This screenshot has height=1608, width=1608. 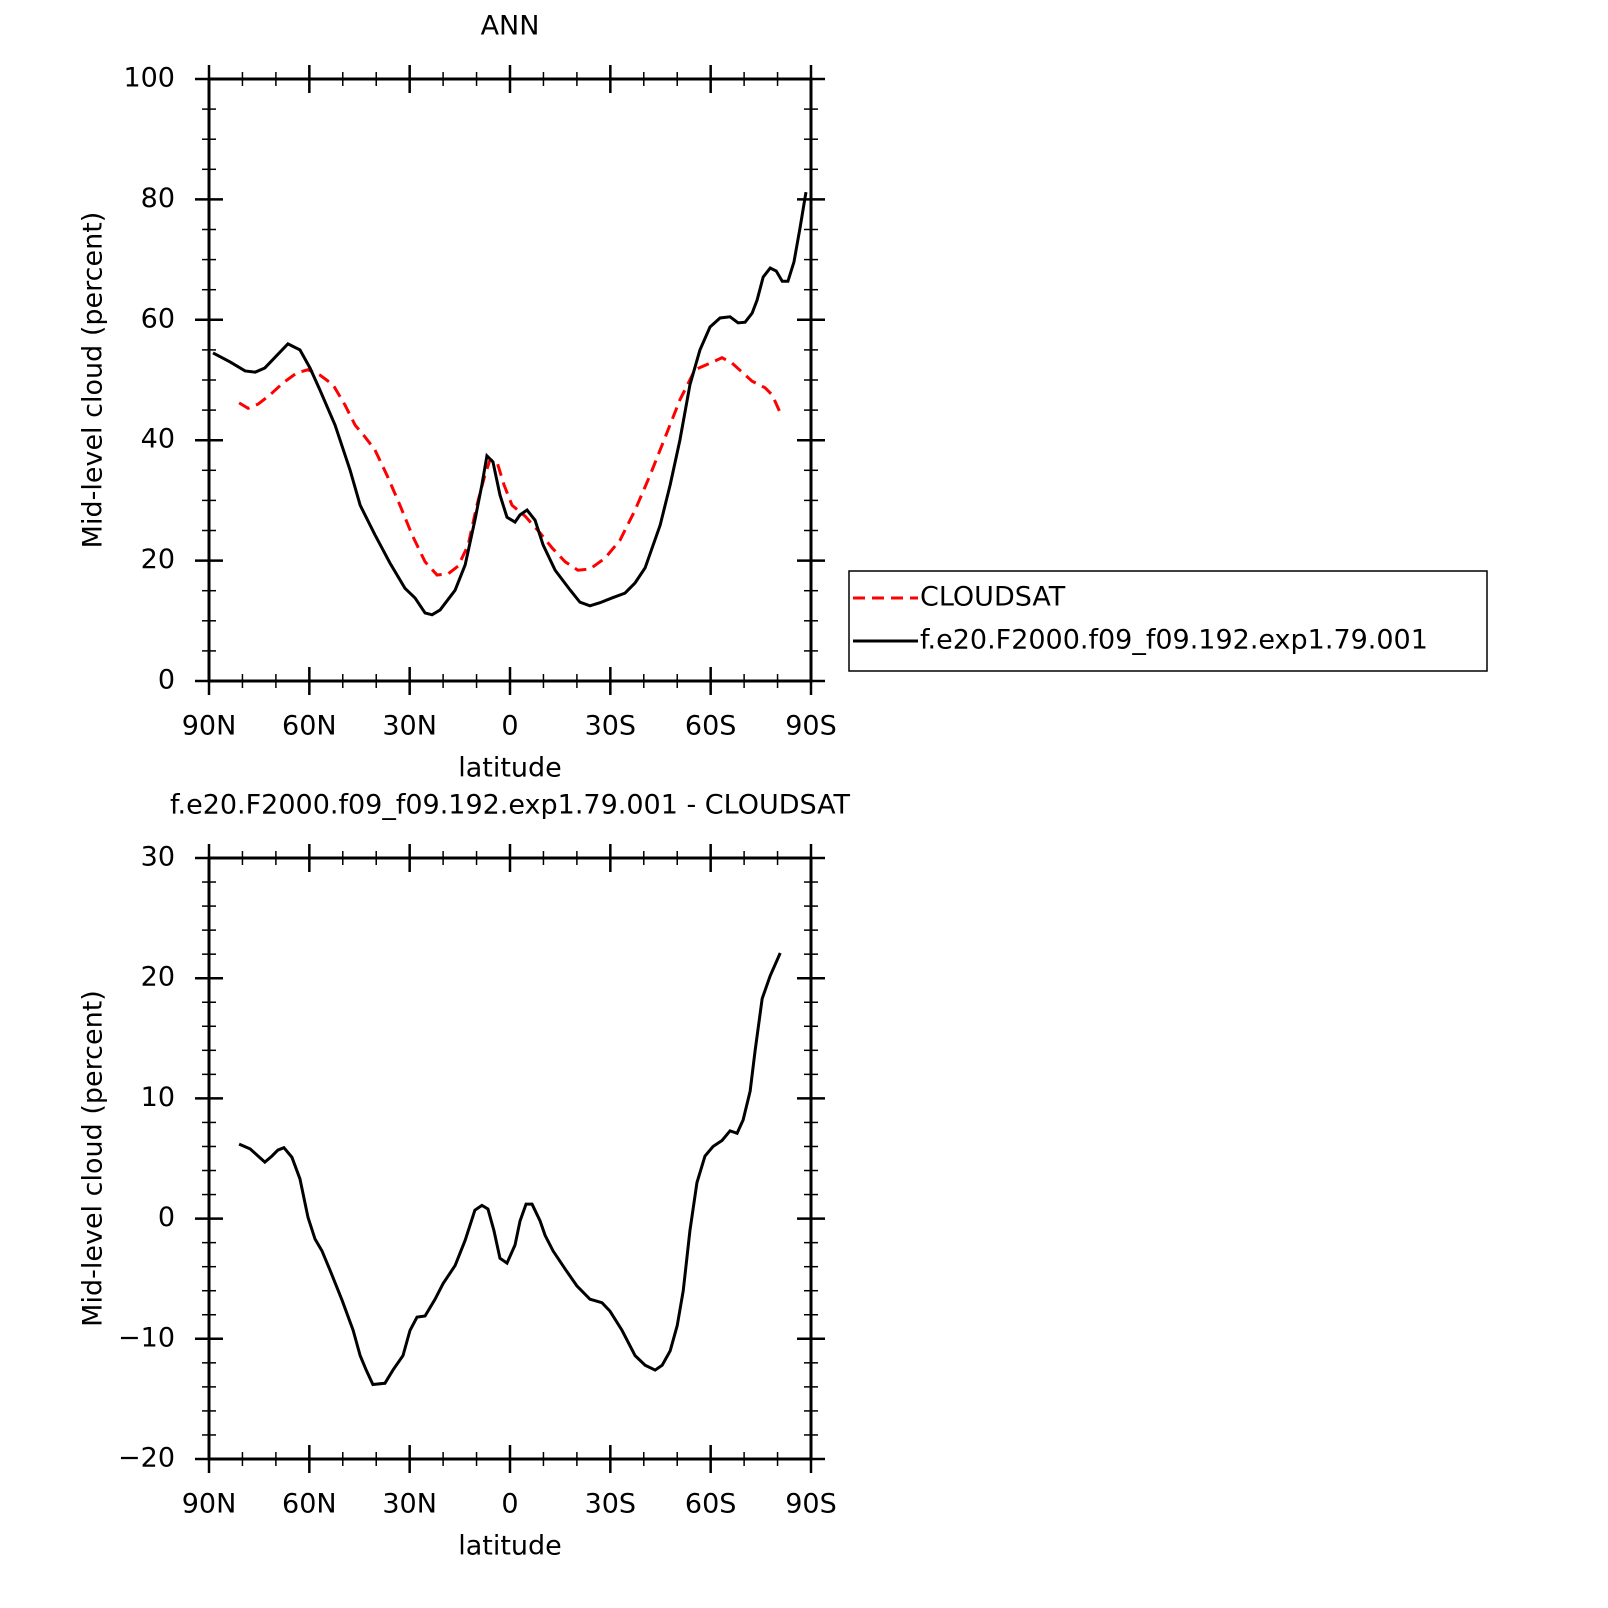 What do you see at coordinates (1168, 621) in the screenshot?
I see `legend-box` at bounding box center [1168, 621].